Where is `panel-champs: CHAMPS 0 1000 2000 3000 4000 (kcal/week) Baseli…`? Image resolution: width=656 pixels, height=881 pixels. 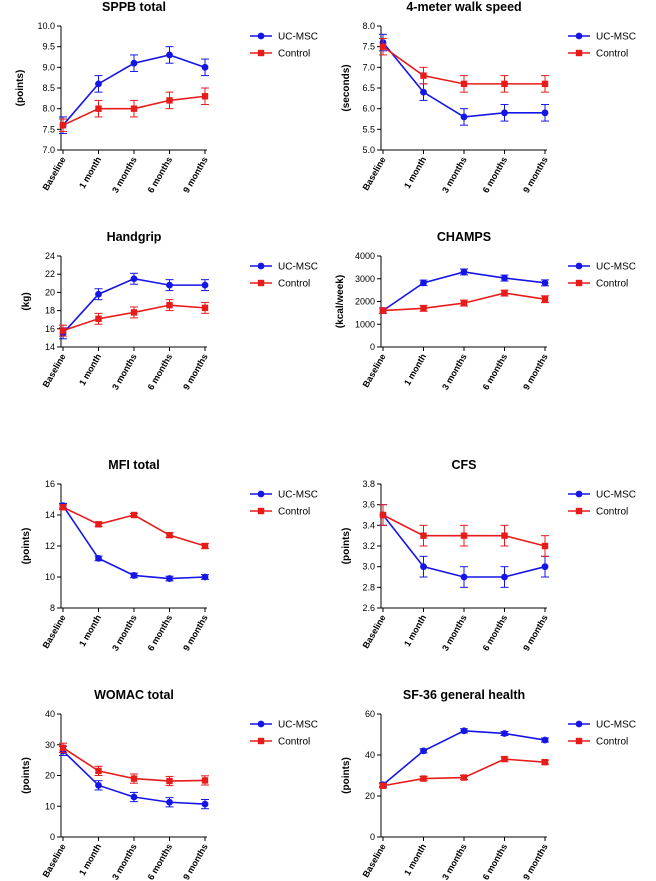 panel-champs: CHAMPS 0 1000 2000 3000 4000 (kcal/week) Baseli… is located at coordinates (485, 311).